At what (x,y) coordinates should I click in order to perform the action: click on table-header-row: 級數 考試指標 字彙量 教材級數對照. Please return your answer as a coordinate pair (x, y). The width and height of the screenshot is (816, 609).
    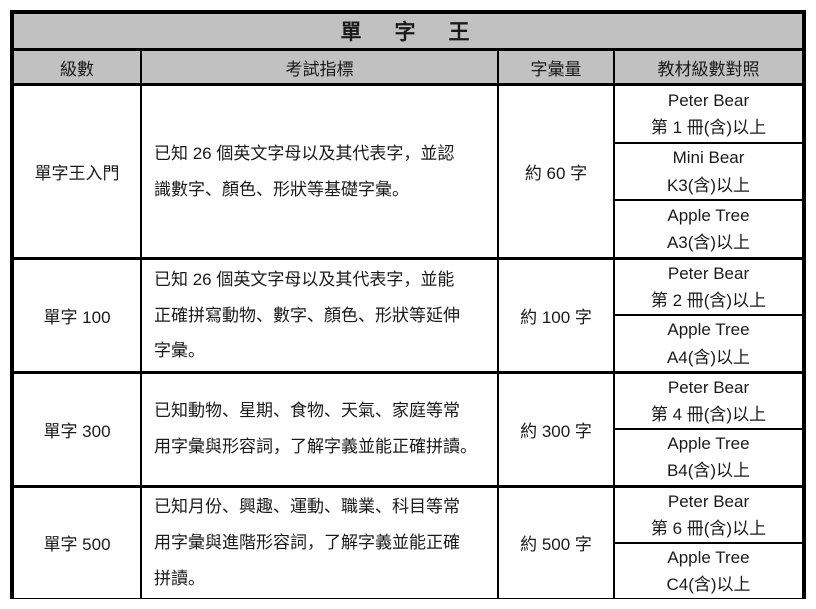
    Looking at the image, I should click on (408, 68).